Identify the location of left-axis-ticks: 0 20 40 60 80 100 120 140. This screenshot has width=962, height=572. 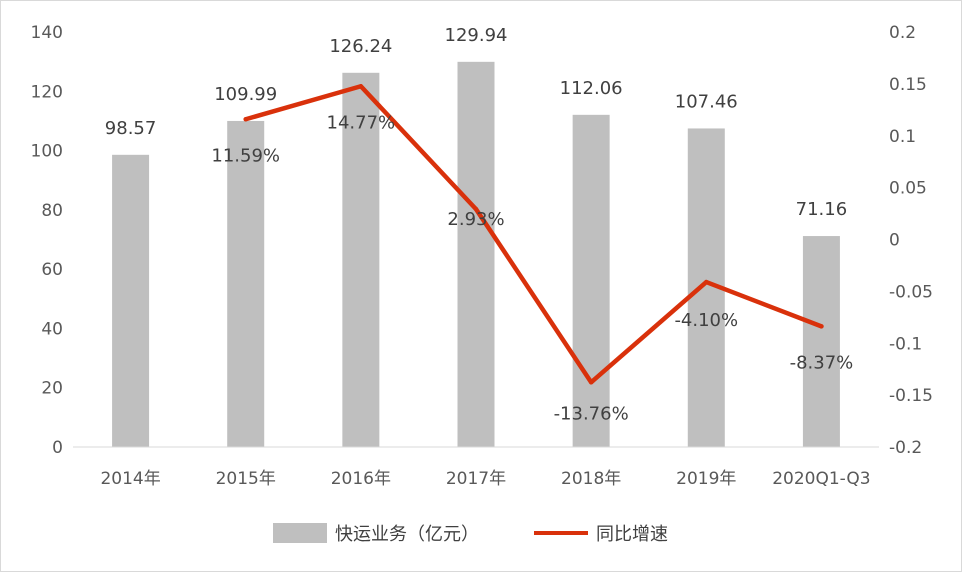
(47, 240).